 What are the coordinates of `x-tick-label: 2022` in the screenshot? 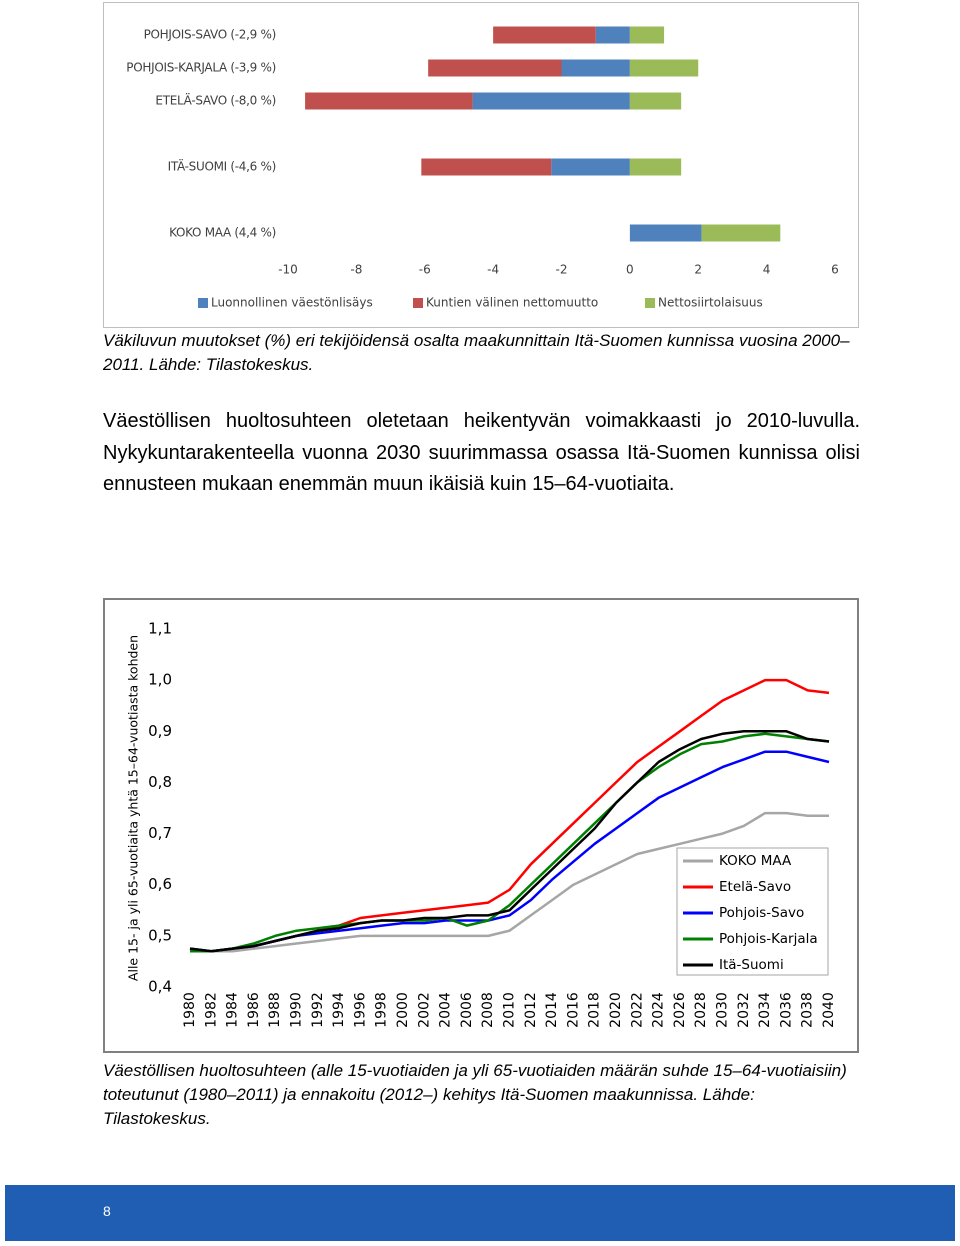 It's located at (637, 1010).